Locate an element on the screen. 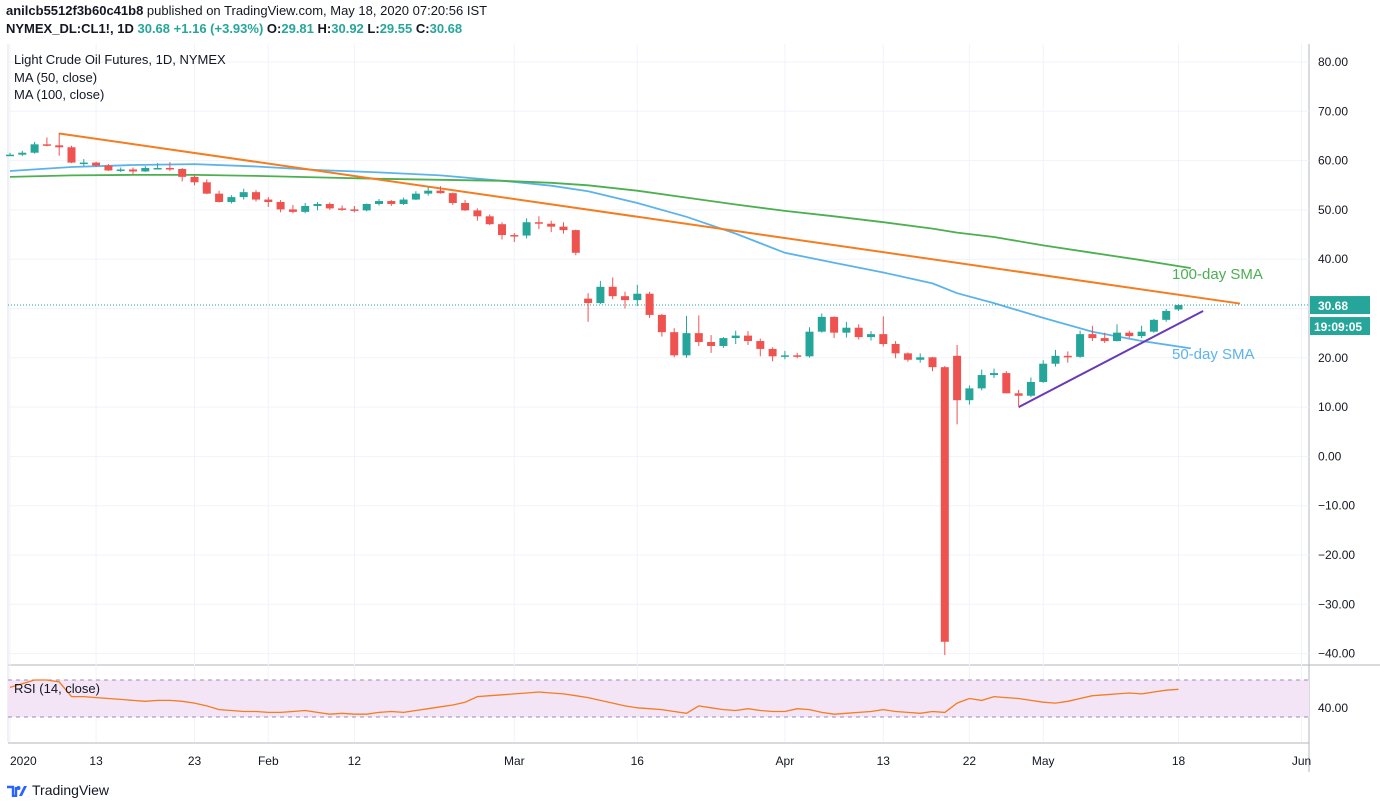 The height and width of the screenshot is (810, 1380). countdown-tag is located at coordinates (1340, 326).